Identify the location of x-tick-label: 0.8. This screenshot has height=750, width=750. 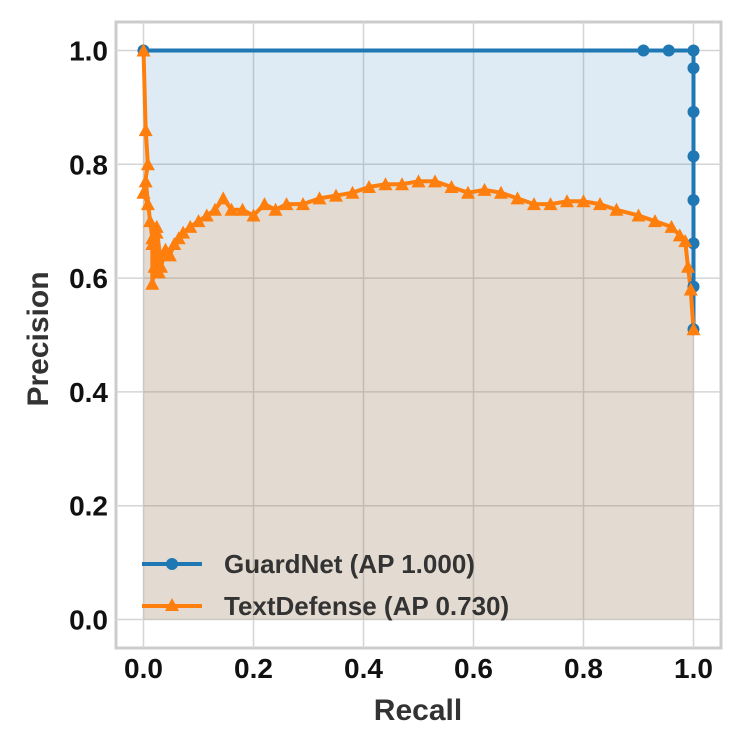
(583, 668).